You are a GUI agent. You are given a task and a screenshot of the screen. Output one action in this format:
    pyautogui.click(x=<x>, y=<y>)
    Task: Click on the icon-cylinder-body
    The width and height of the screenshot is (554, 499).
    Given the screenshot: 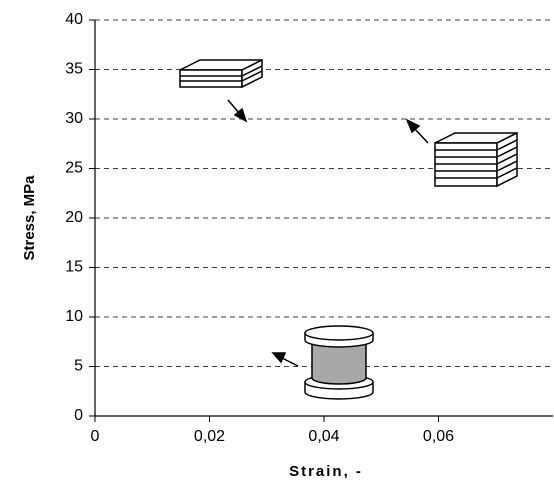 What is the action you would take?
    pyautogui.click(x=339, y=362)
    